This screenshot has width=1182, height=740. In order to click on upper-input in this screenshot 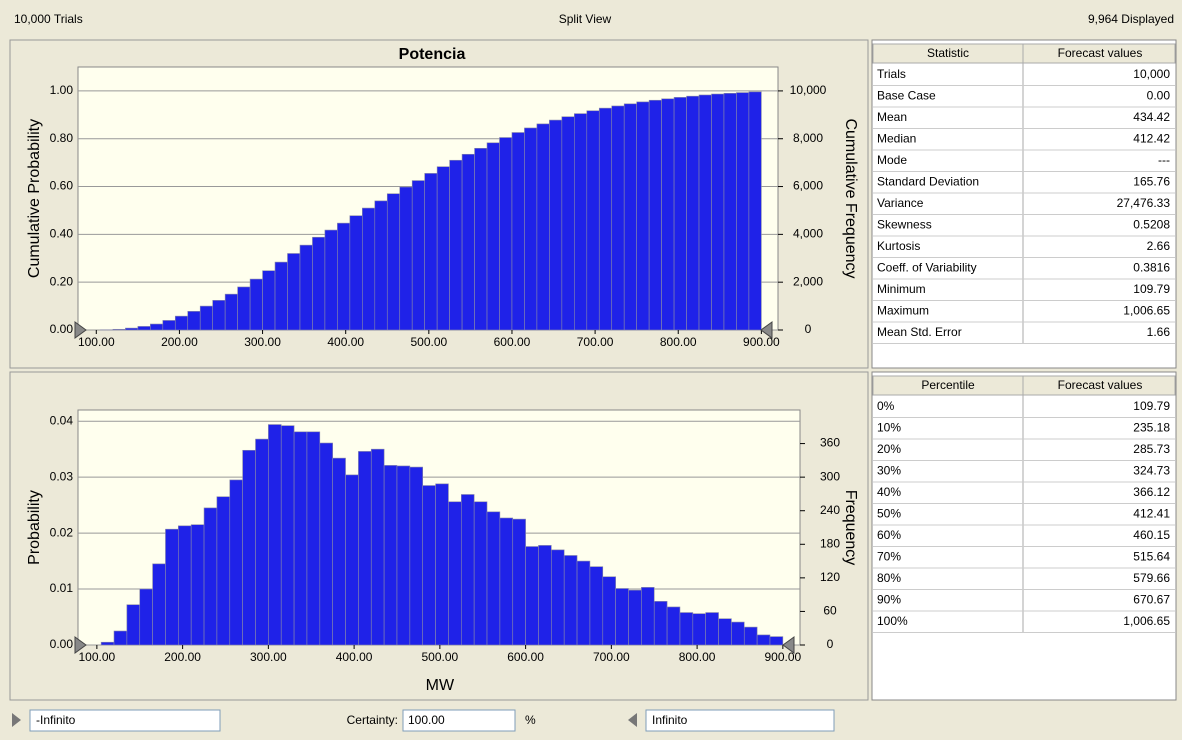, I will do `click(740, 720)`.